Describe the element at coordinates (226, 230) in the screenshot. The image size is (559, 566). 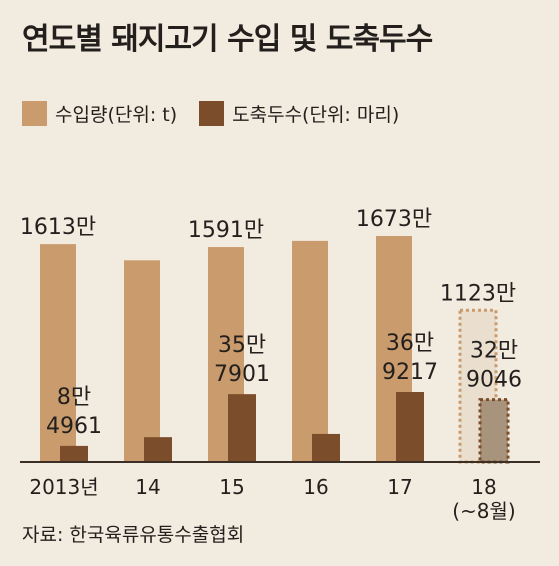
I see `import-value-label: 1591만` at that location.